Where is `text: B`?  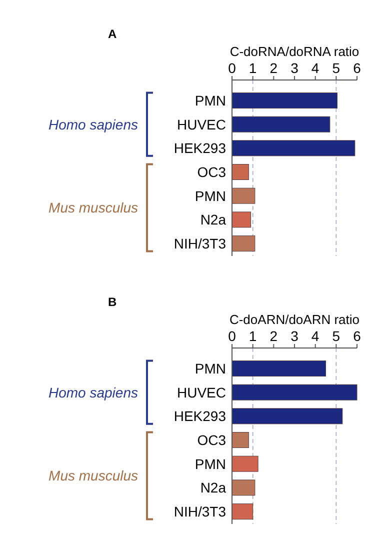 text: B is located at coordinates (112, 302).